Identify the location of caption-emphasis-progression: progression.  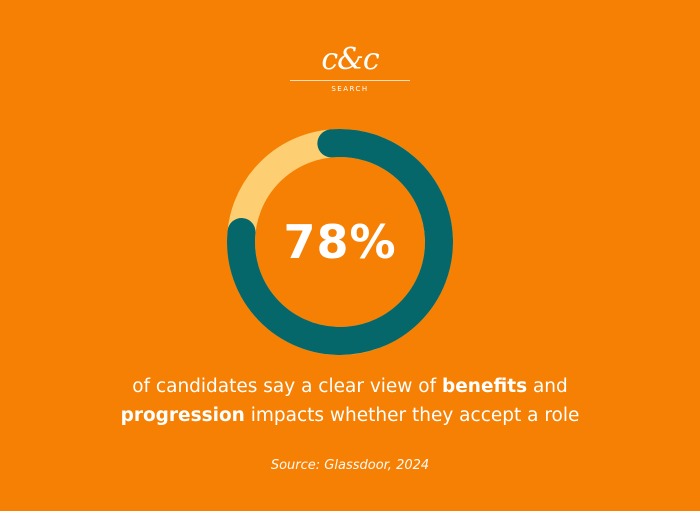
(182, 415).